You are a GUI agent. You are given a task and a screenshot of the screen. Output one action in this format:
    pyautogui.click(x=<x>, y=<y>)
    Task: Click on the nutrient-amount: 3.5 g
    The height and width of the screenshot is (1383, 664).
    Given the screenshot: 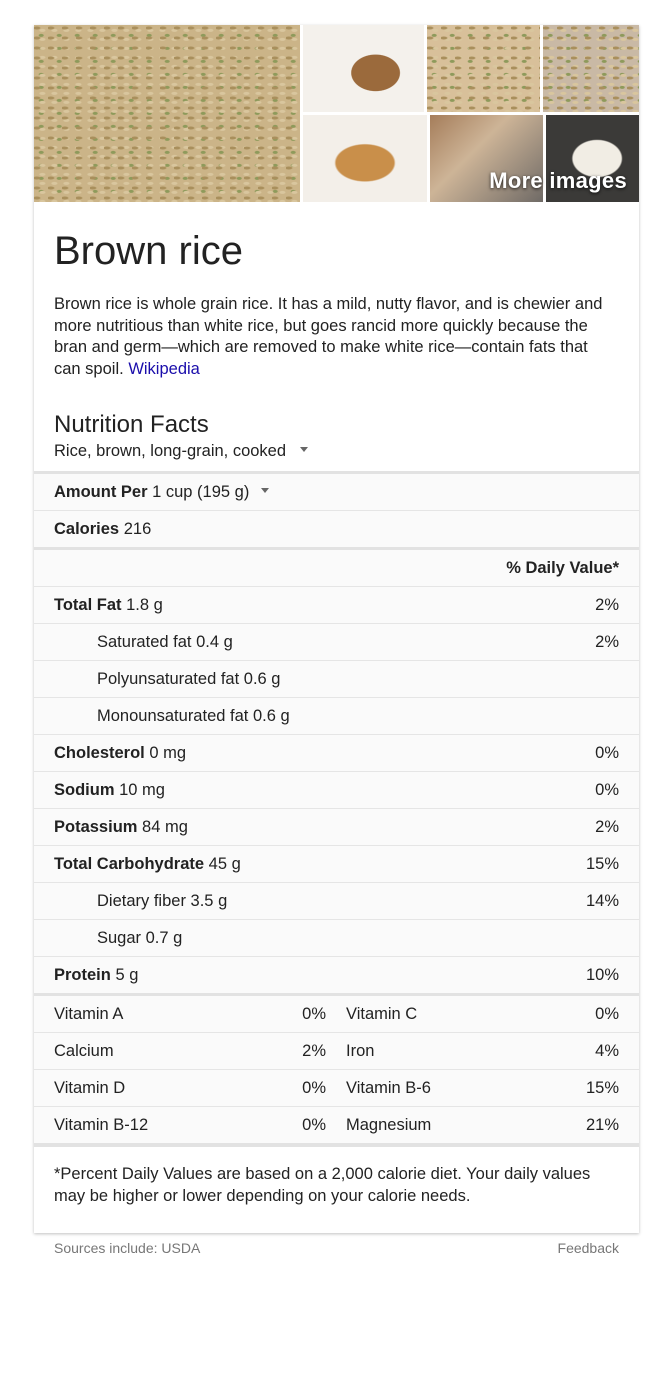 What is the action you would take?
    pyautogui.click(x=209, y=901)
    